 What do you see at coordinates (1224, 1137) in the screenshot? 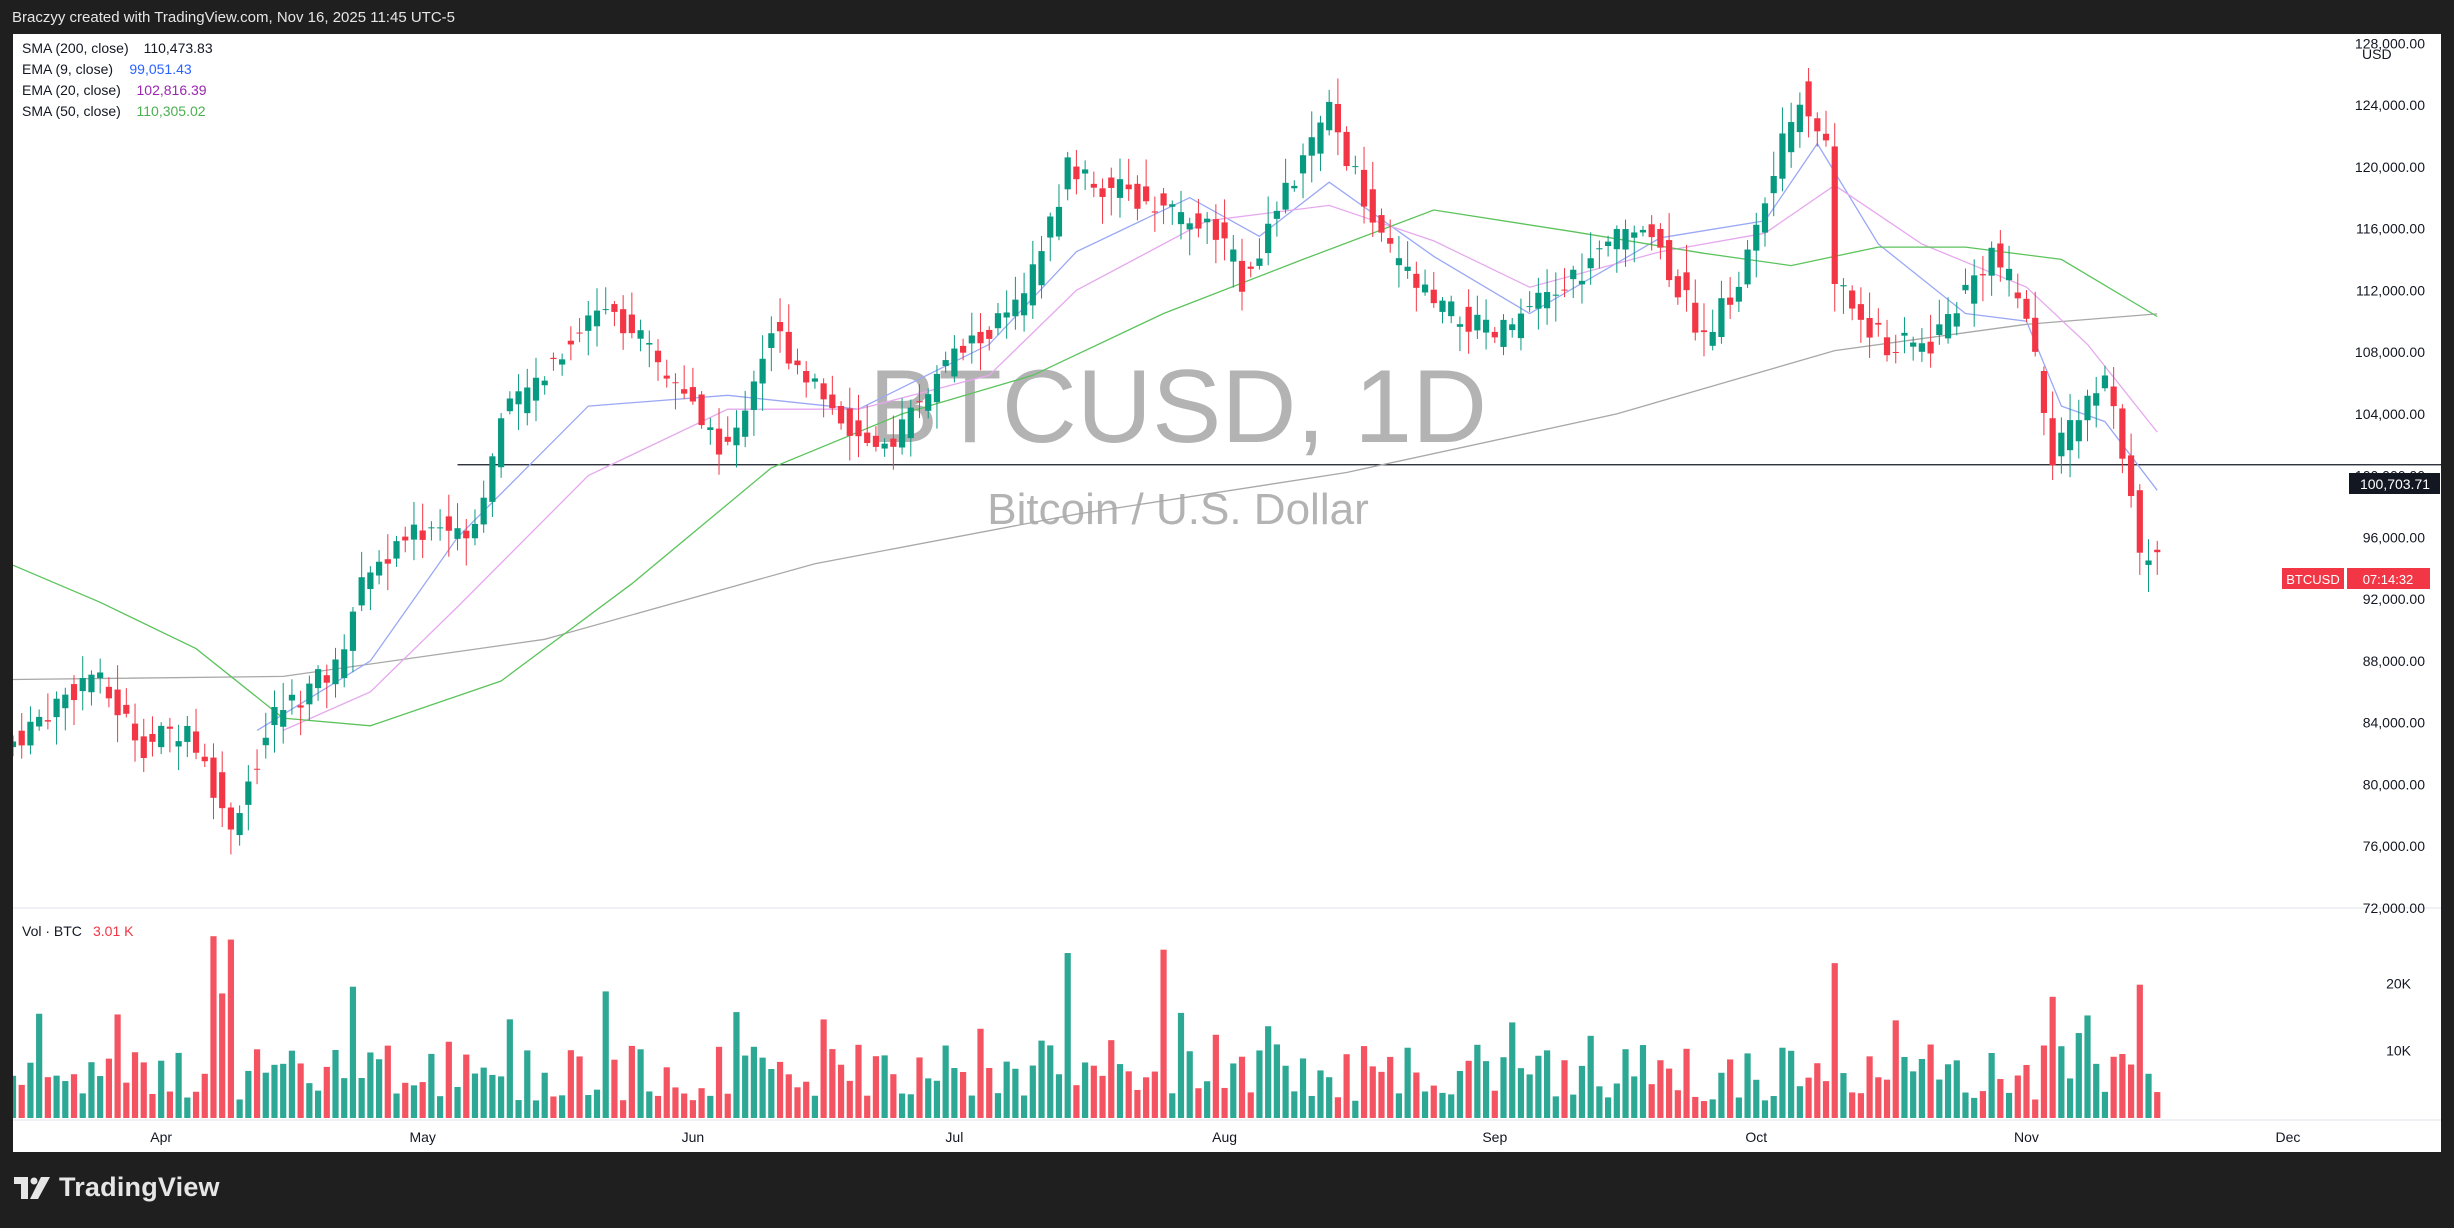
I see `time-tick-label: Aug` at bounding box center [1224, 1137].